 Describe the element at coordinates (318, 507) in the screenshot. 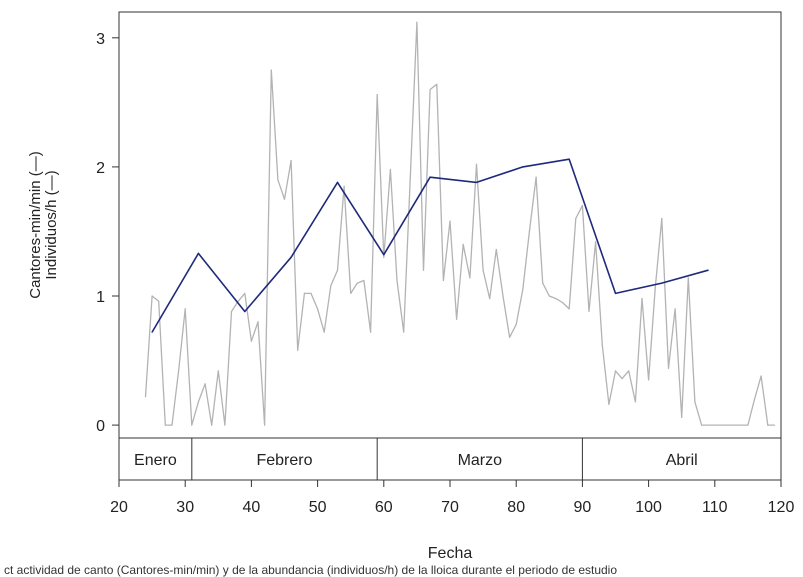

I see `x-tick-label: 50` at that location.